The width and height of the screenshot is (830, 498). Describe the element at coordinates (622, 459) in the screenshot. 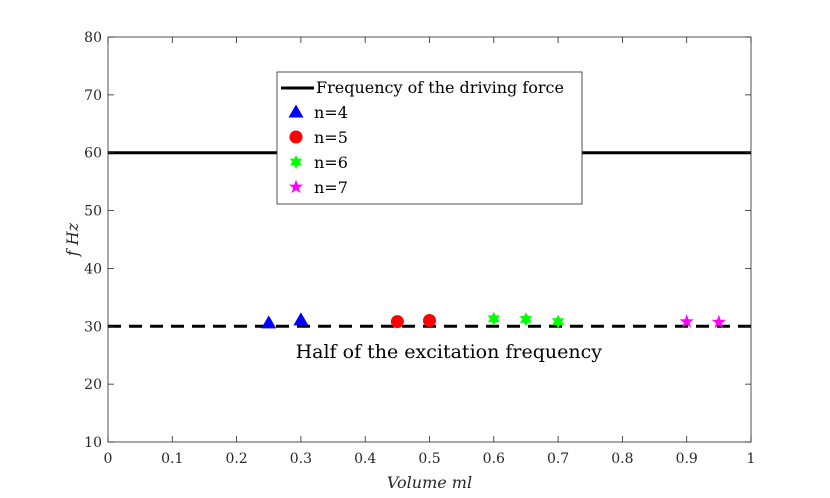

I see `x-tick-label: 0.8` at that location.